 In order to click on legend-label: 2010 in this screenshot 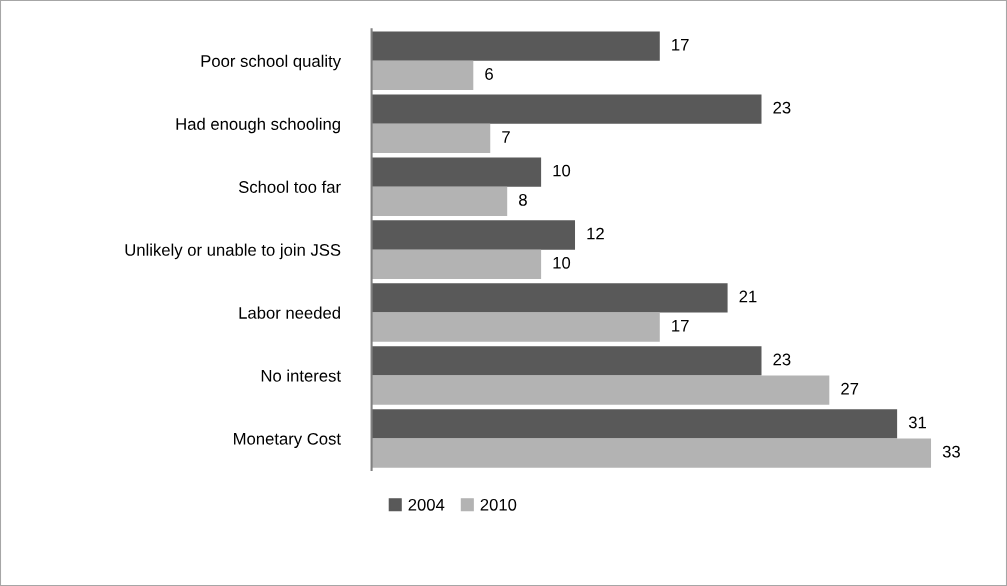, I will do `click(498, 504)`.